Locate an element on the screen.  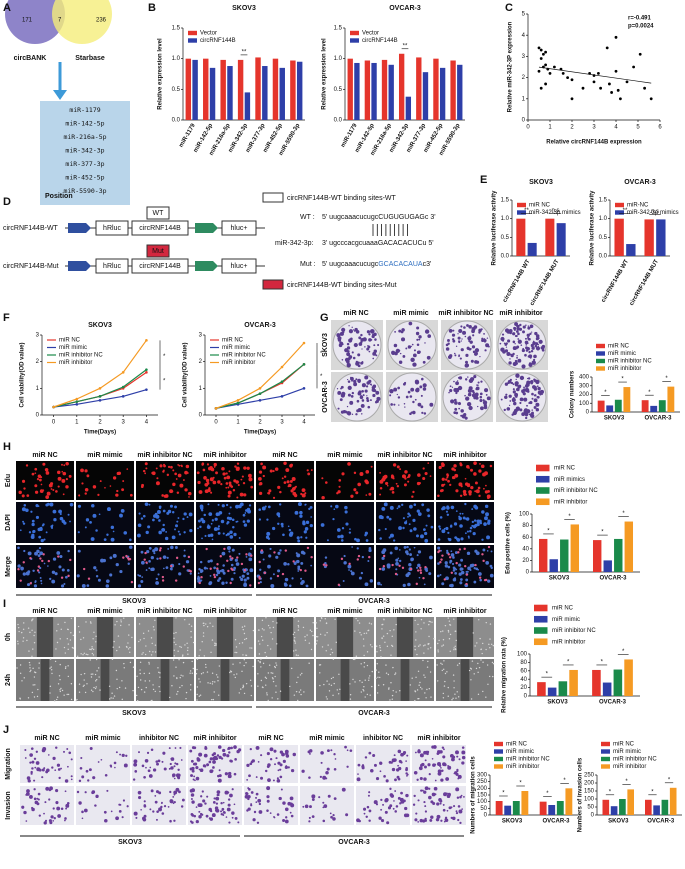
y-tick-label: 0 is located at coordinates (486, 816).